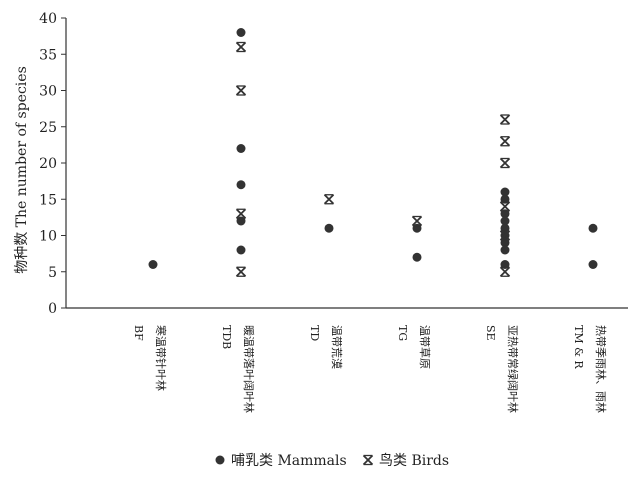  Describe the element at coordinates (402, 333) in the screenshot. I see `category-code-label: TG` at that location.